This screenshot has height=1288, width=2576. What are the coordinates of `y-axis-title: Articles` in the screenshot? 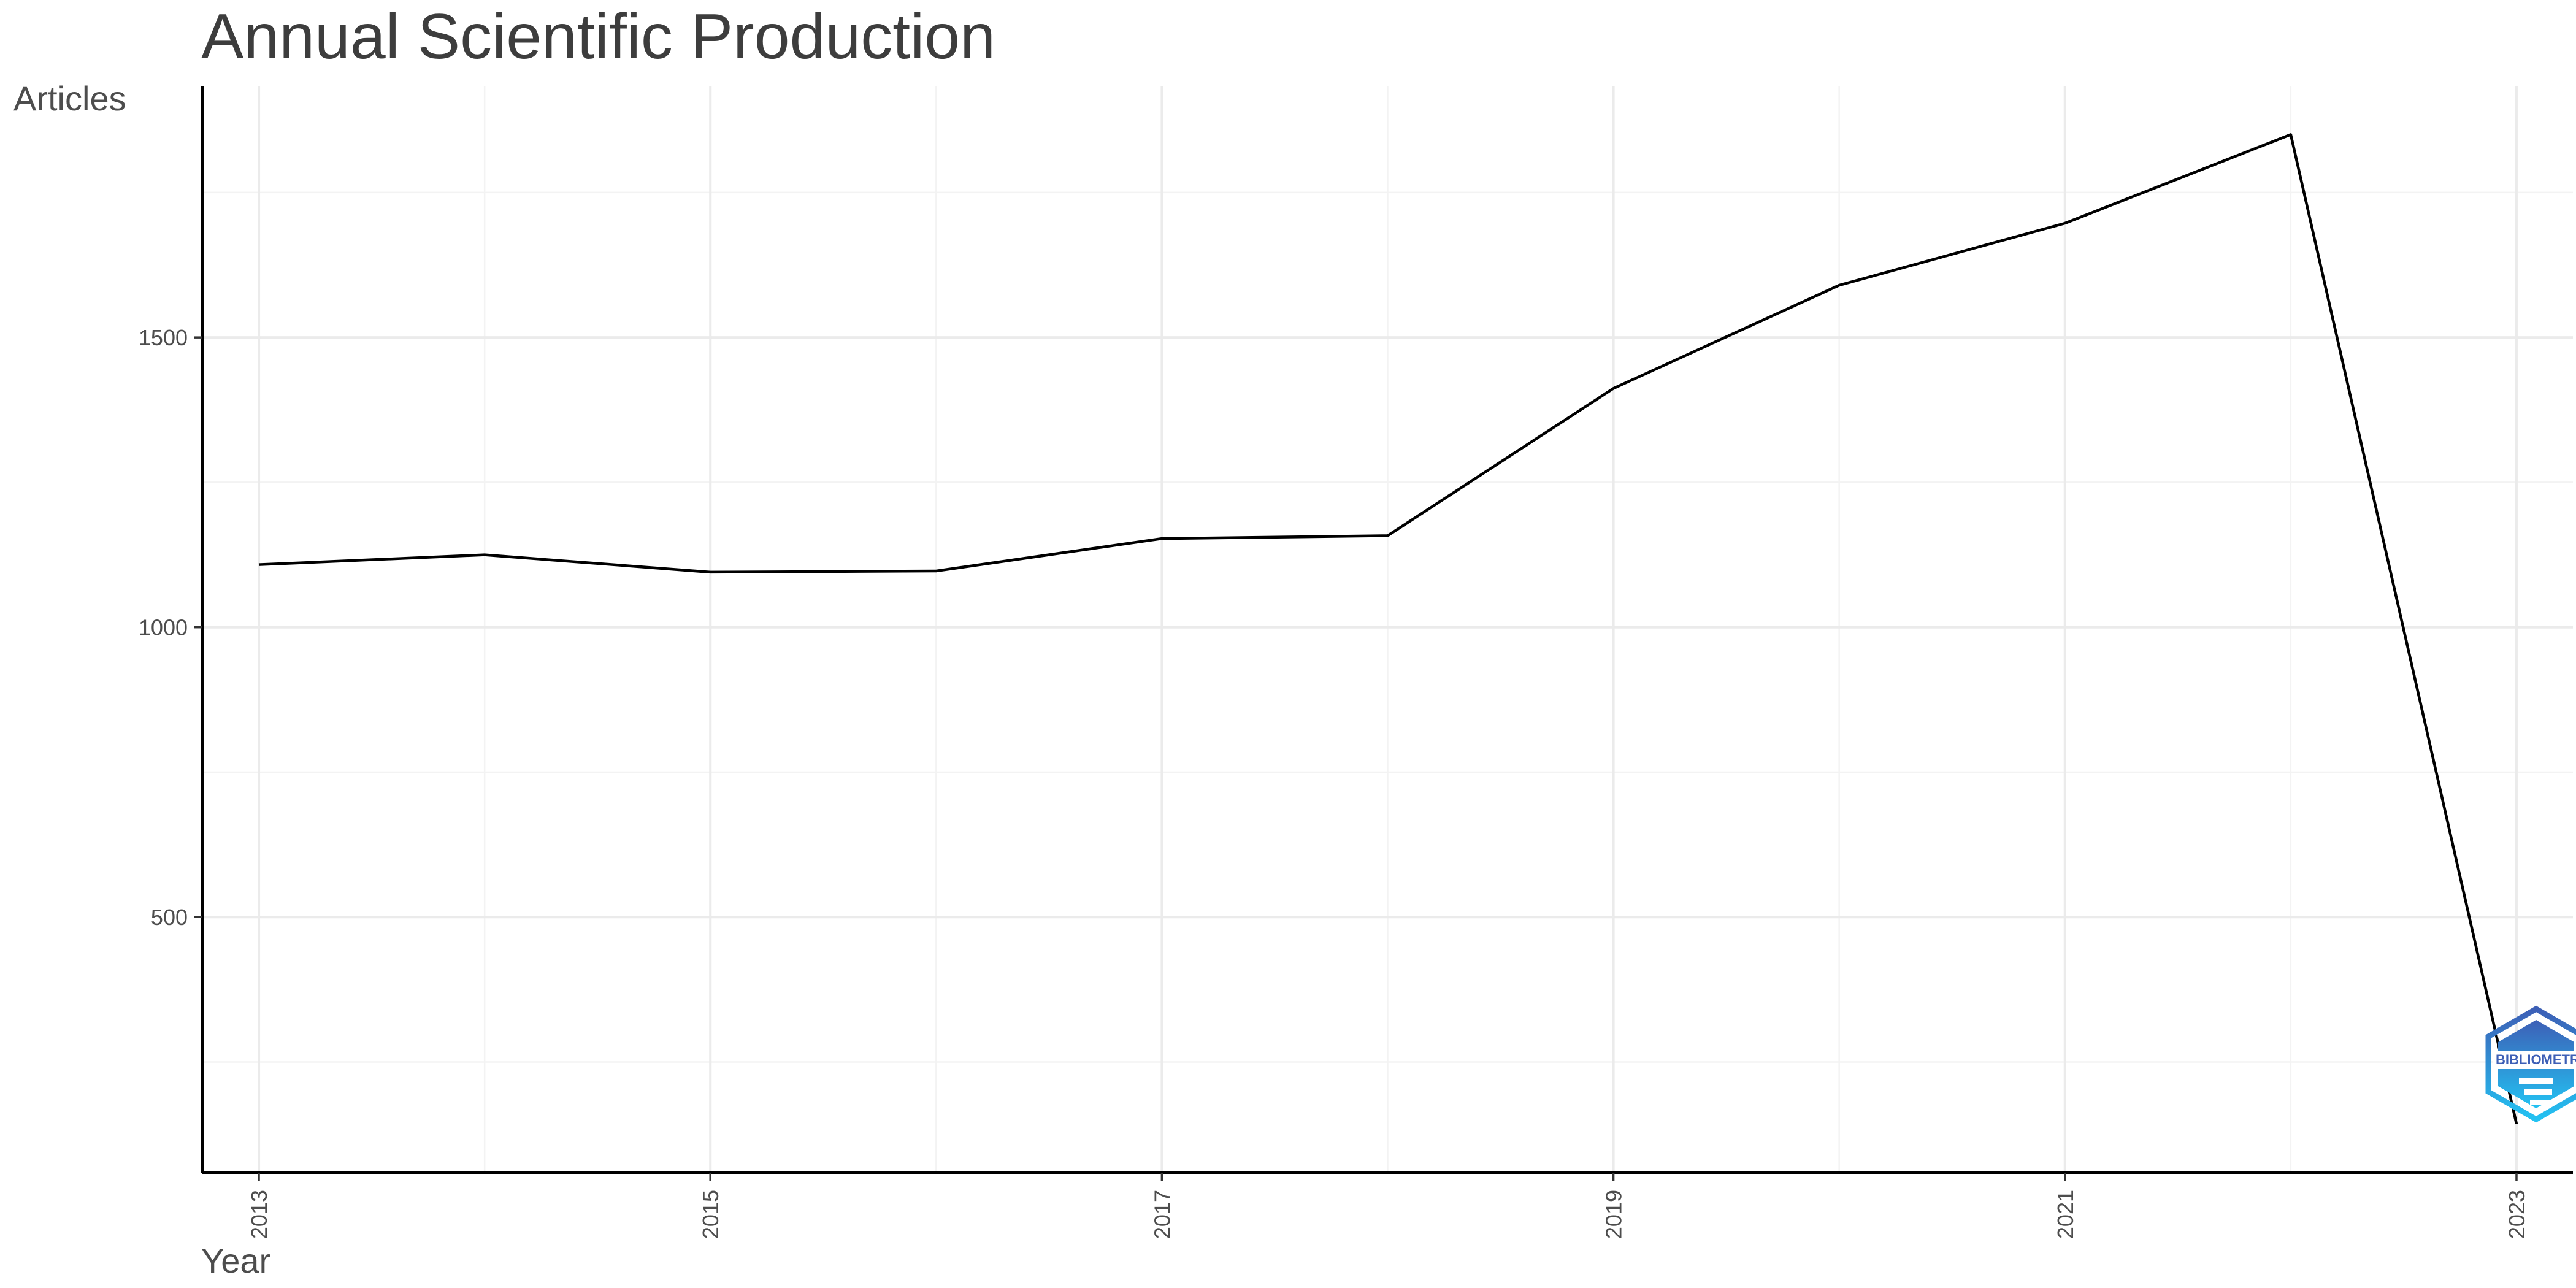 It's located at (69, 98).